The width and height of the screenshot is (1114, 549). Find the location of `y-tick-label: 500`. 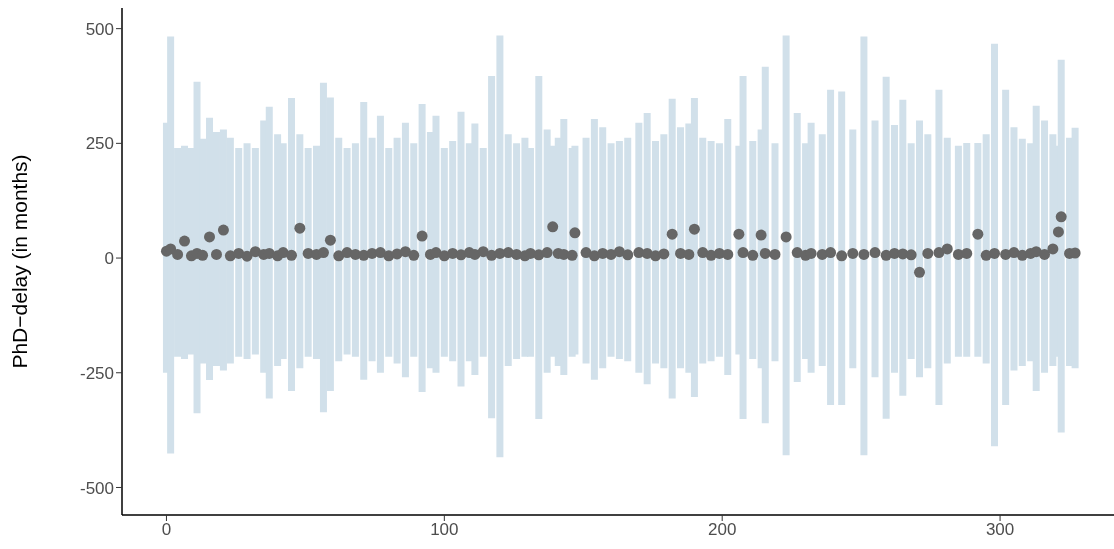

y-tick-label: 500 is located at coordinates (99, 29).